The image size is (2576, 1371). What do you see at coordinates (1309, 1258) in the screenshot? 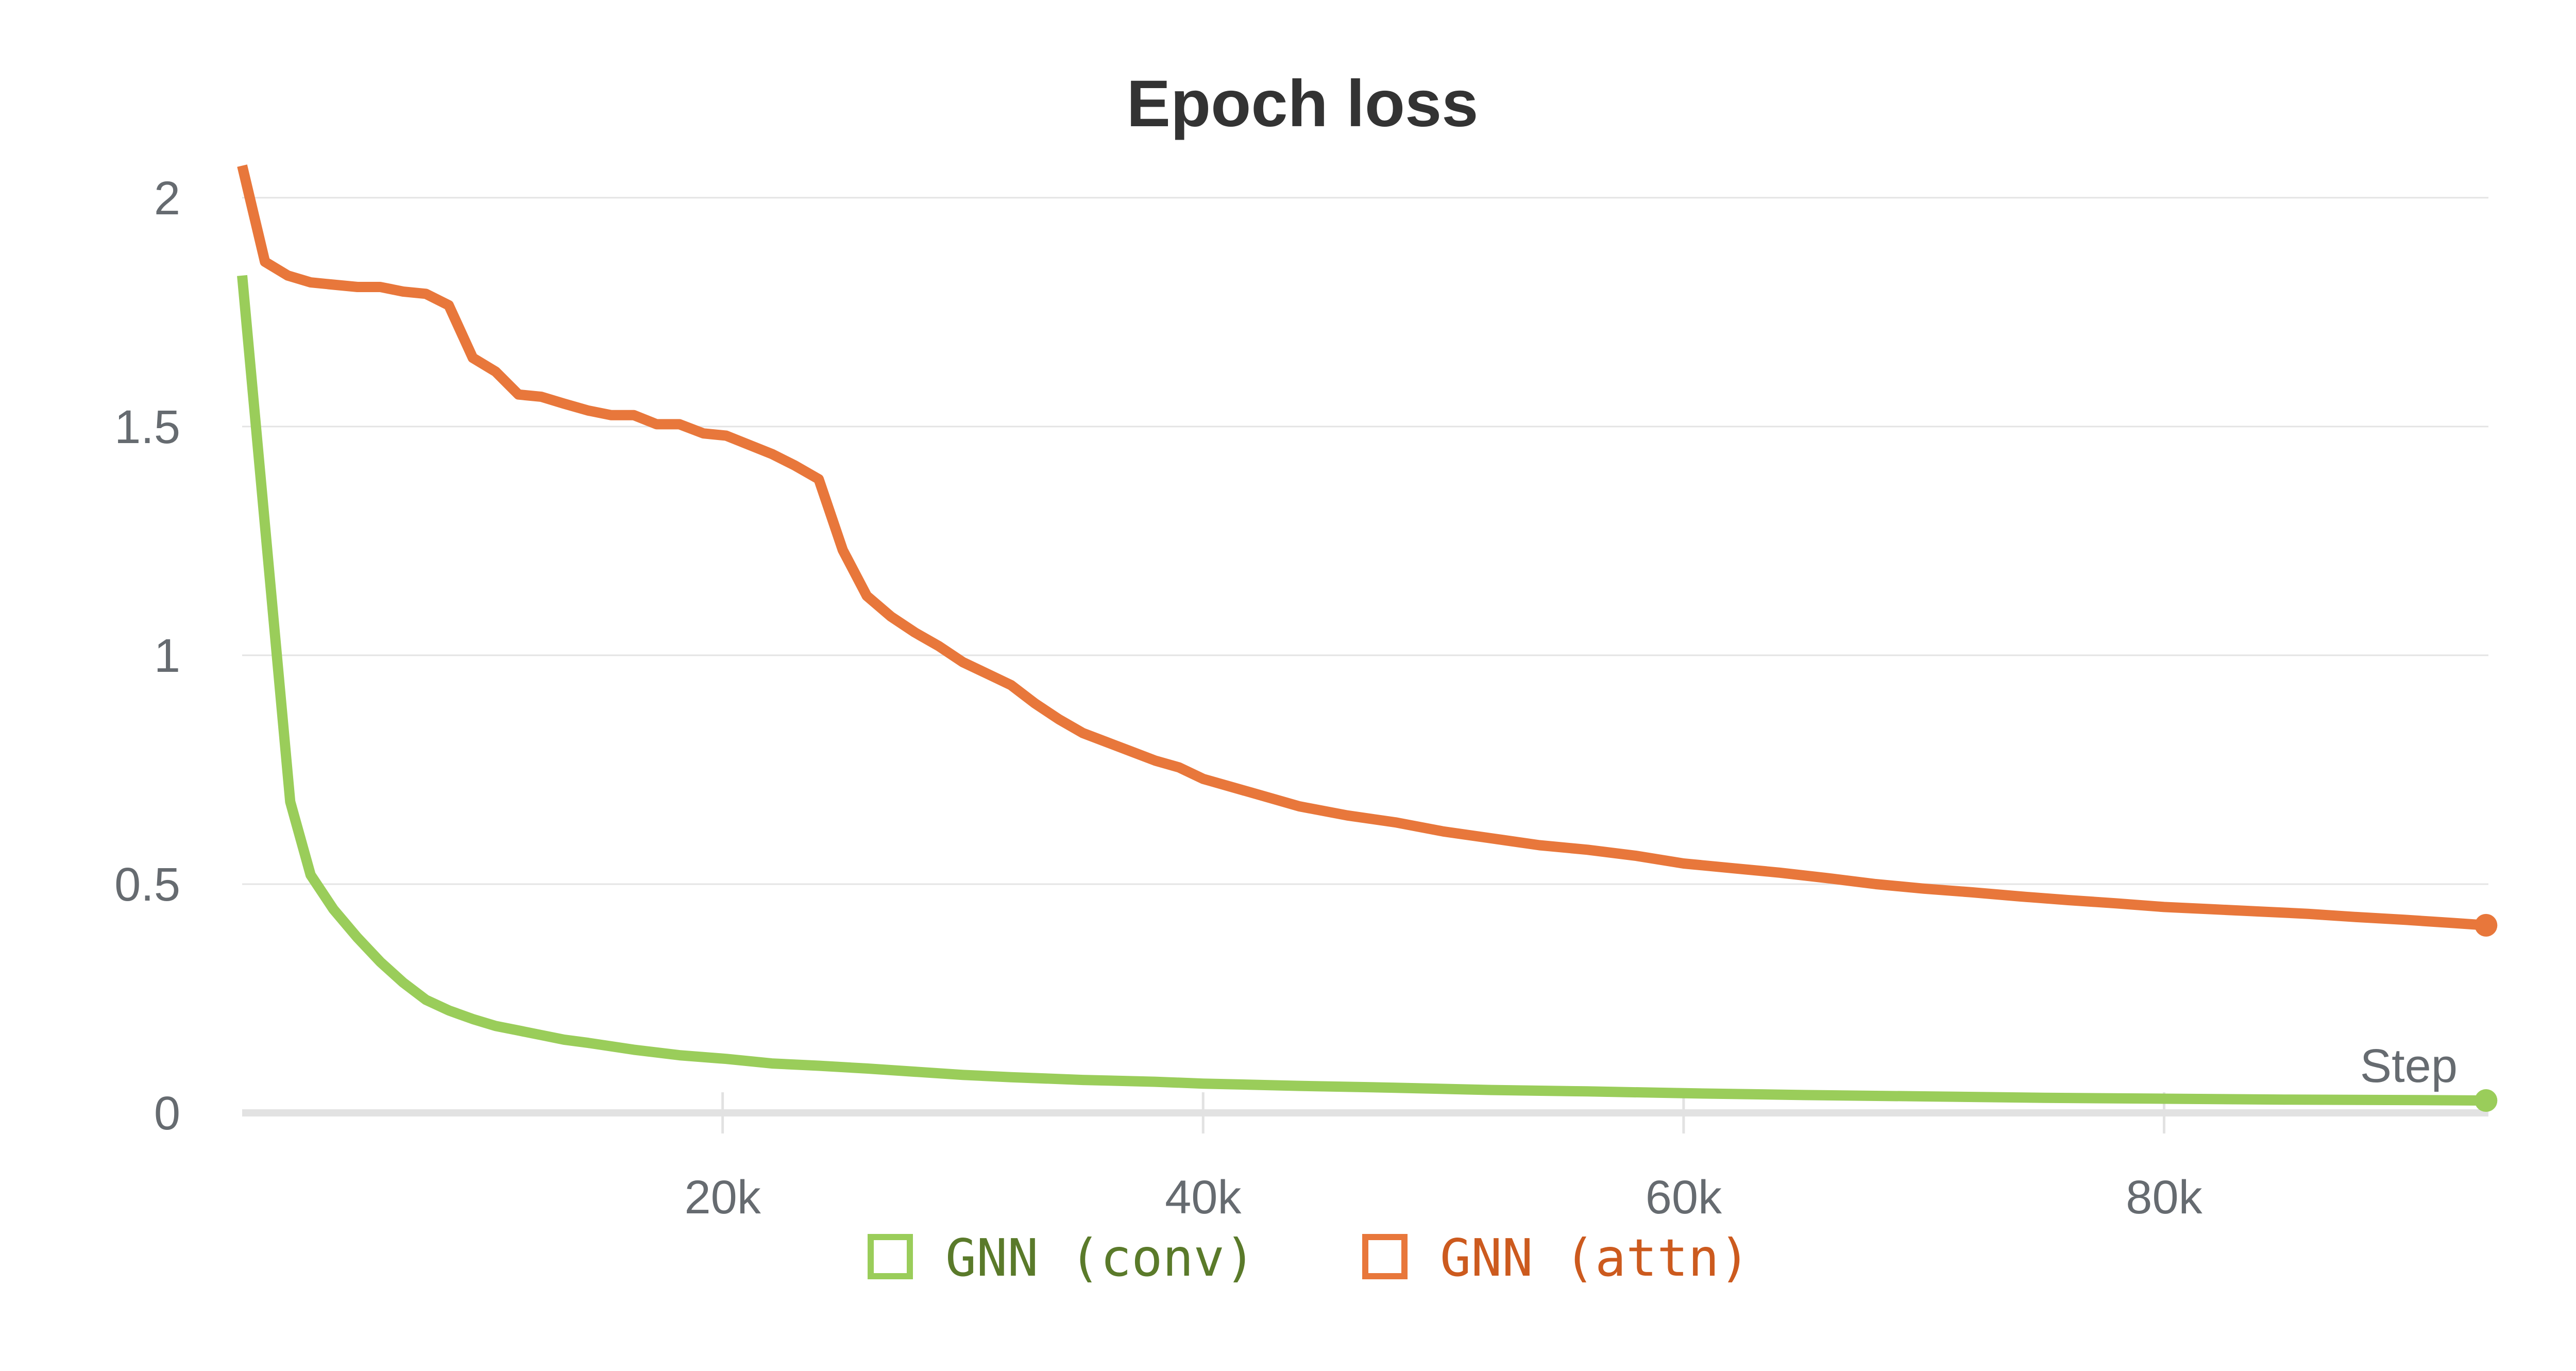
I see `legend: GNN (conv) GNN (attn)` at bounding box center [1309, 1258].